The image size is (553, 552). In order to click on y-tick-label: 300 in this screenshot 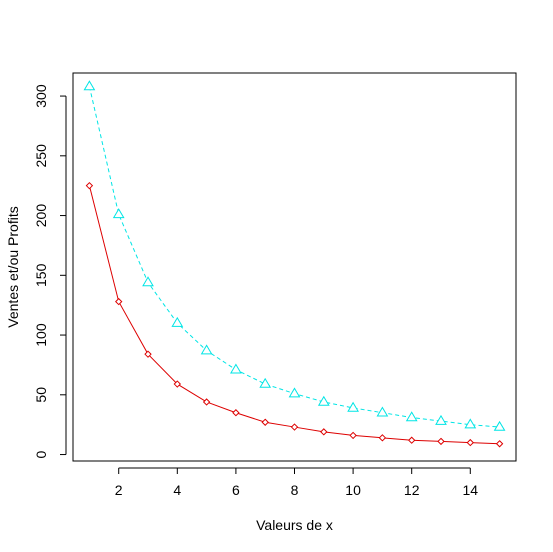, I will do `click(41, 96)`.